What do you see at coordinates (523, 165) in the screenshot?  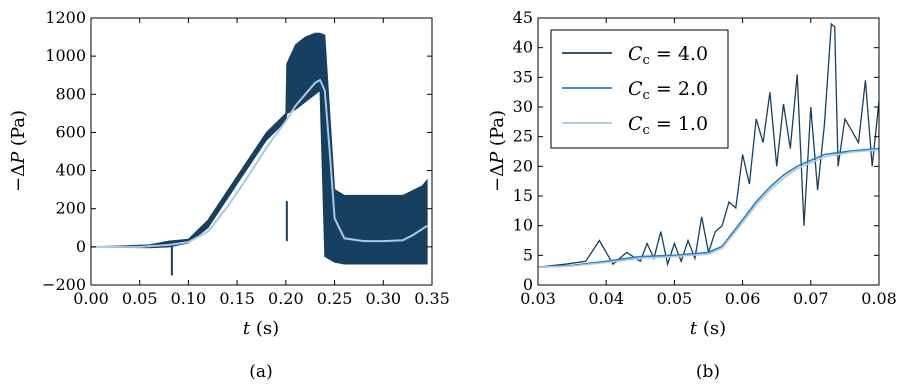 I see `panel-b-ytick-label: 20` at bounding box center [523, 165].